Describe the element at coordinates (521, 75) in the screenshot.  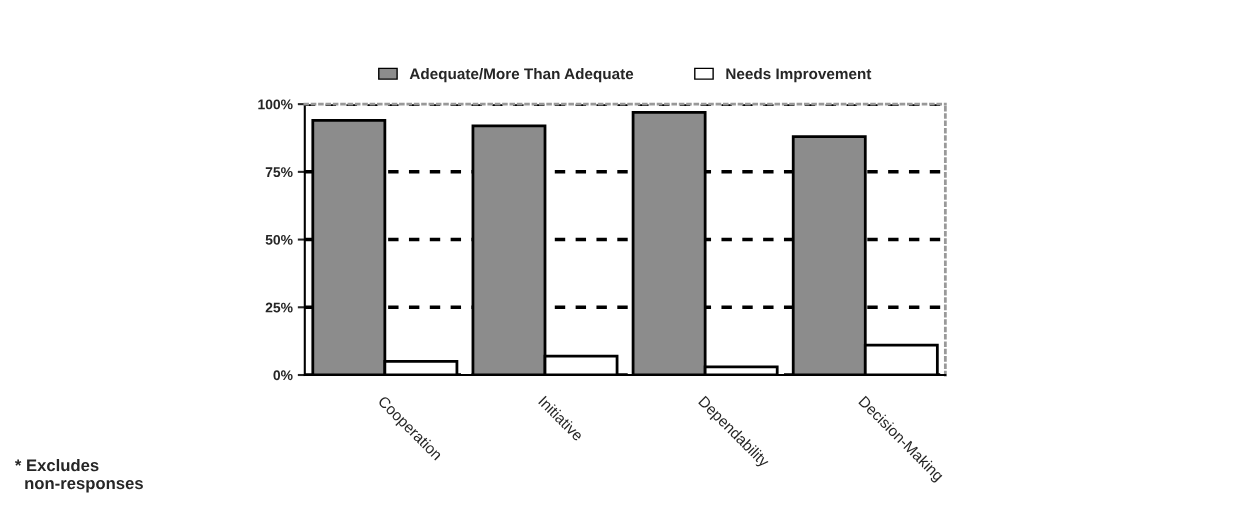
I see `legend-label: Adequate/More Than Adequate` at that location.